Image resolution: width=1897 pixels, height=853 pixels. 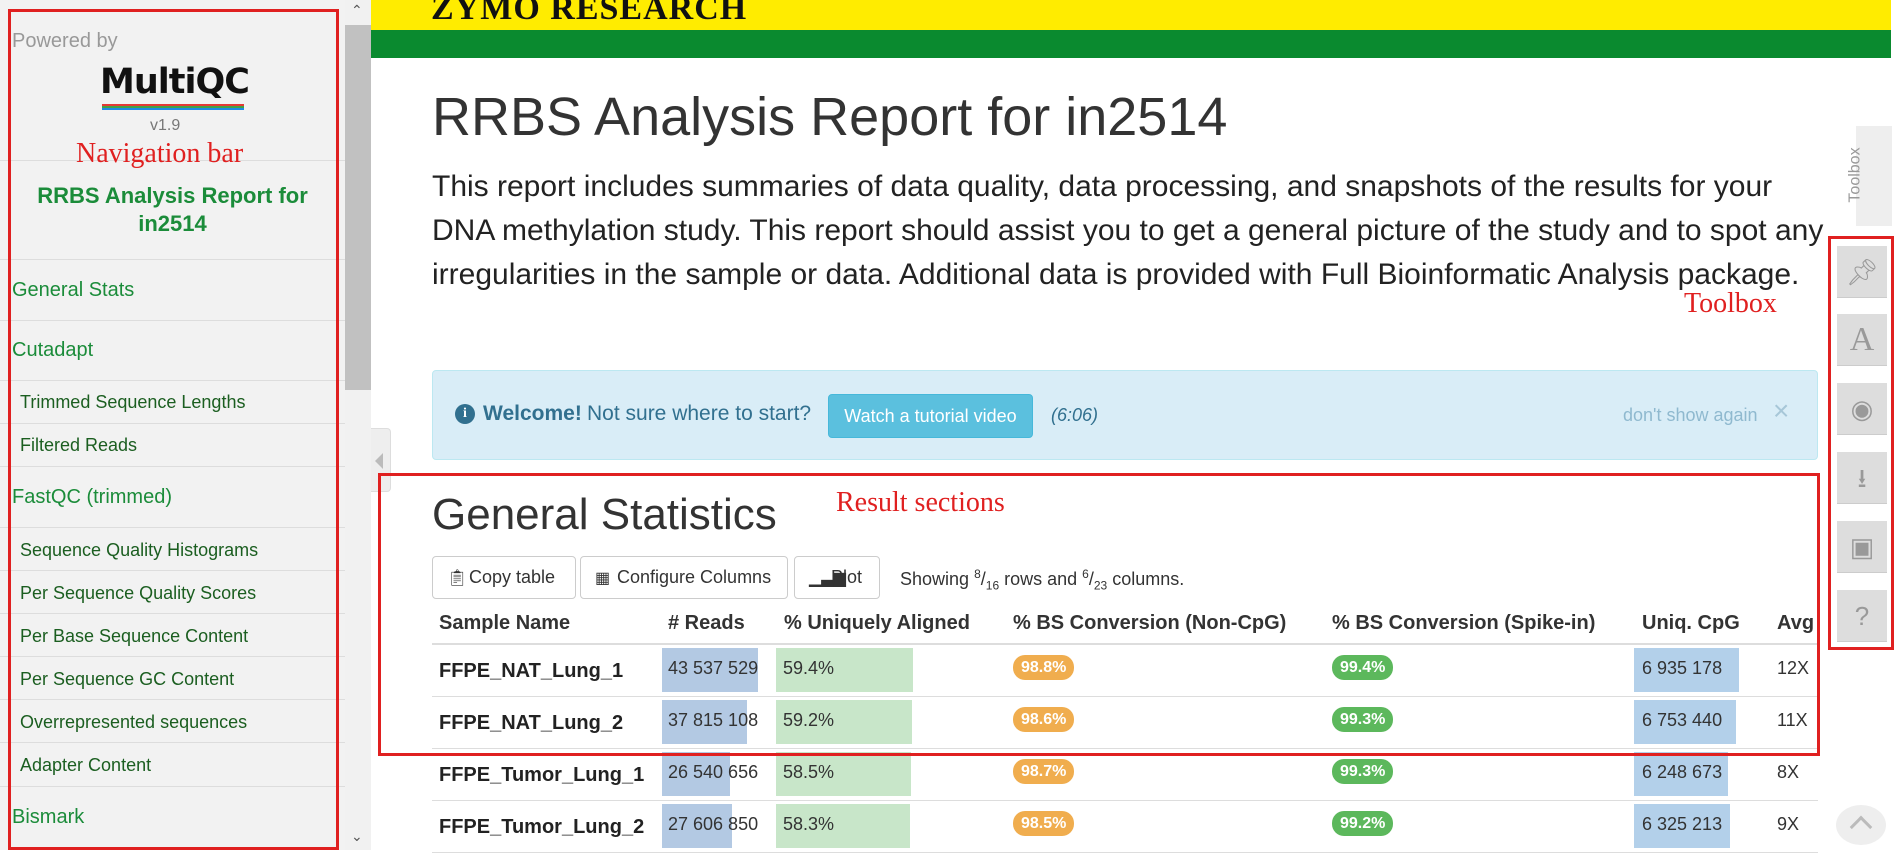 I want to click on bs-conversion-spike-badge: 99.2%, so click(x=1363, y=823).